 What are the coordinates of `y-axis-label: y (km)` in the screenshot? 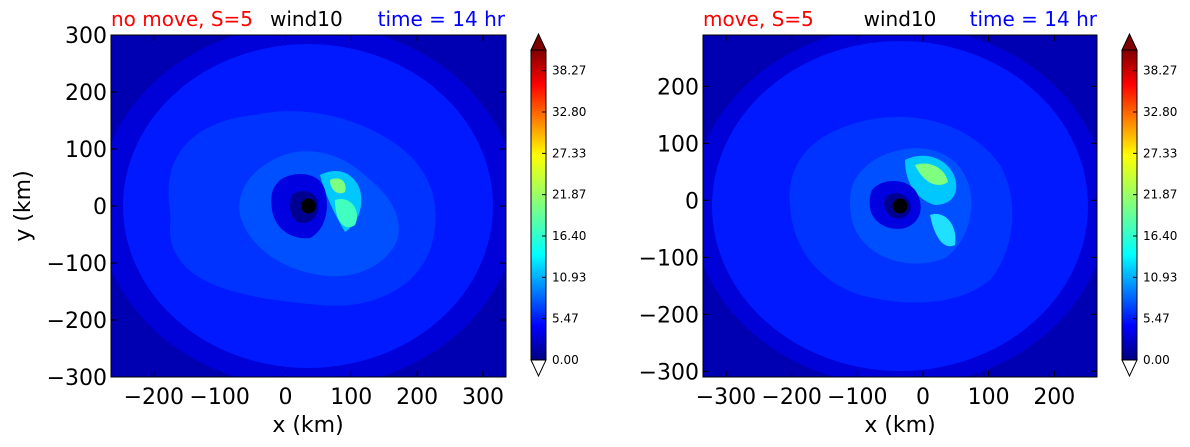 It's located at (23, 205).